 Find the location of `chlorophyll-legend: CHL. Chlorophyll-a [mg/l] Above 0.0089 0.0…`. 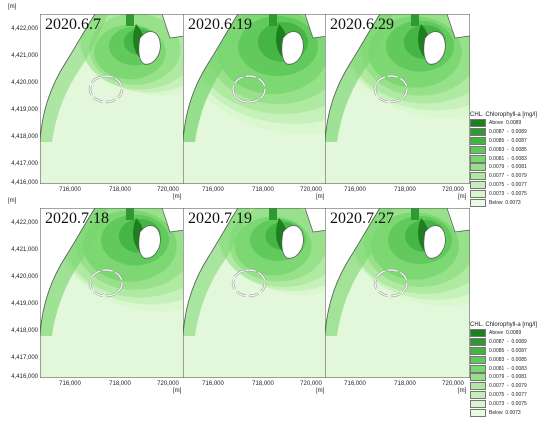

chlorophyll-legend: CHL. Chlorophyll-a [mg/l] Above 0.0089 0.0… is located at coordinates (510, 369).